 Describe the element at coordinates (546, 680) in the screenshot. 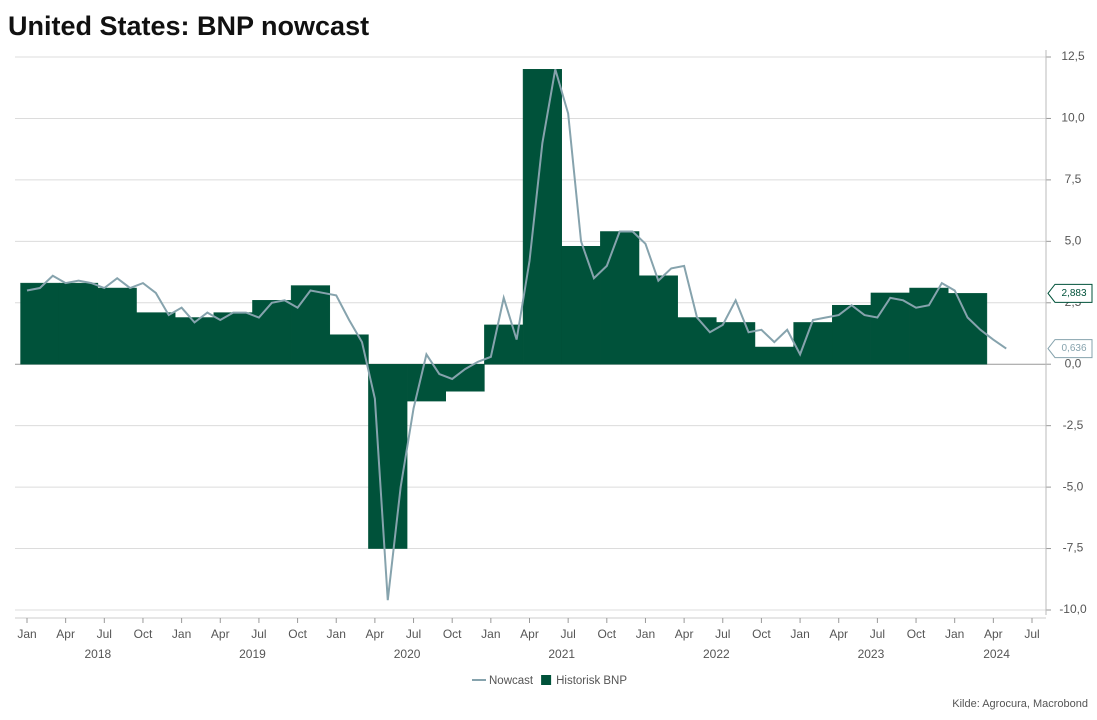

I see `legend-swatch` at that location.